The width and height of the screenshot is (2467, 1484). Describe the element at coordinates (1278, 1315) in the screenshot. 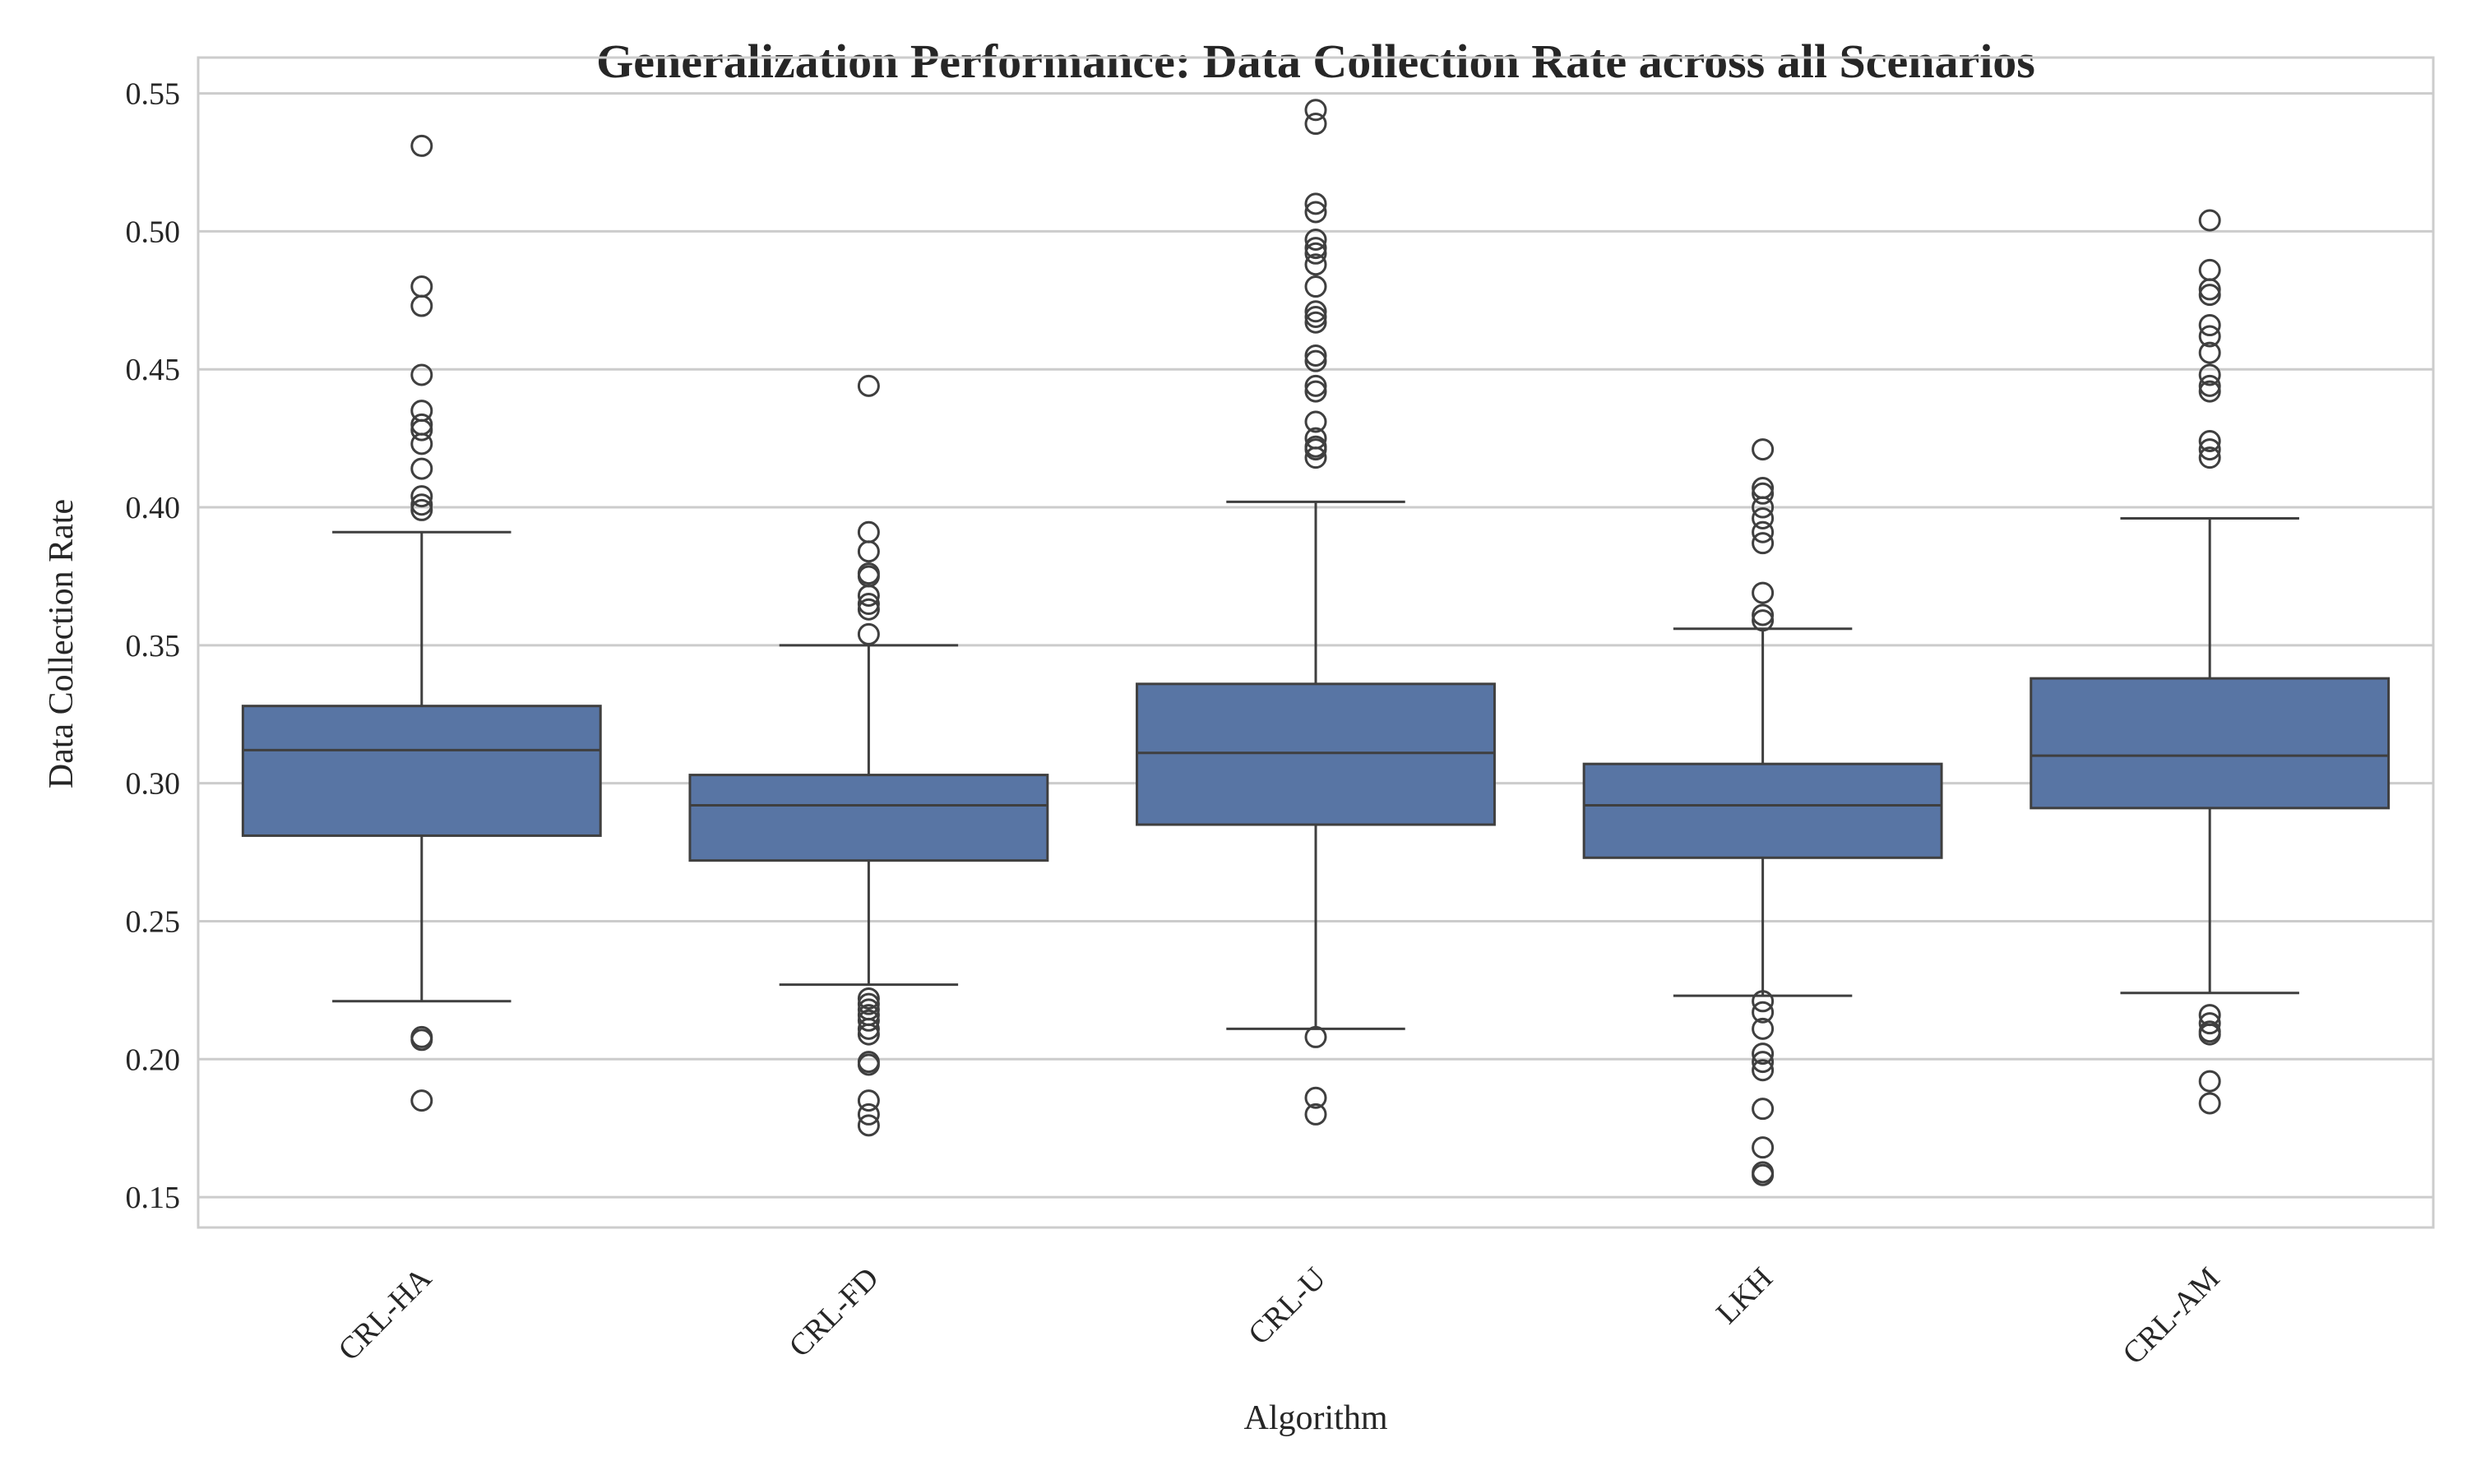

I see `x-tick-labels: CRL-HA CRL-FD CRL-U LKH CRL-AM` at that location.